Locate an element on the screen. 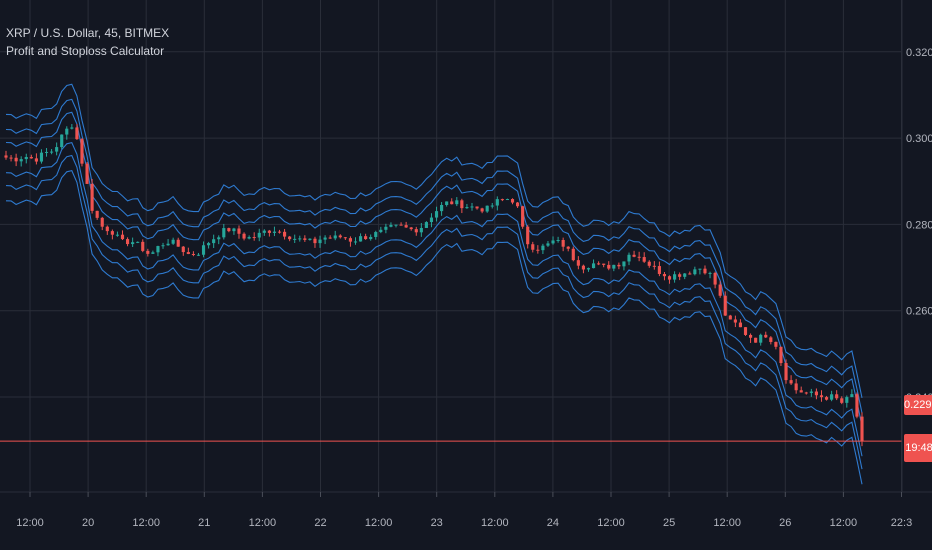  x-tick-label: 20 is located at coordinates (88, 523).